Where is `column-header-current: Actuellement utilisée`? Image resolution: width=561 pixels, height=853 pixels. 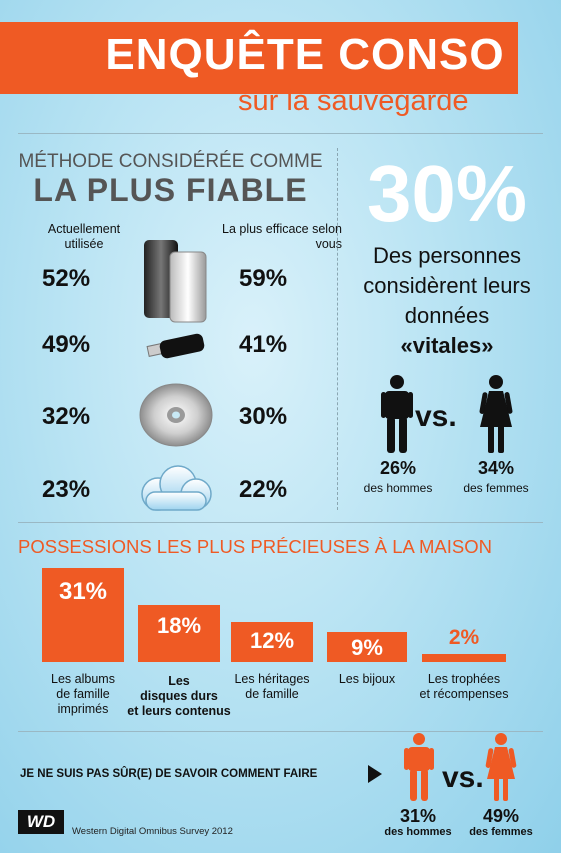 column-header-current: Actuellement utilisée is located at coordinates (84, 236).